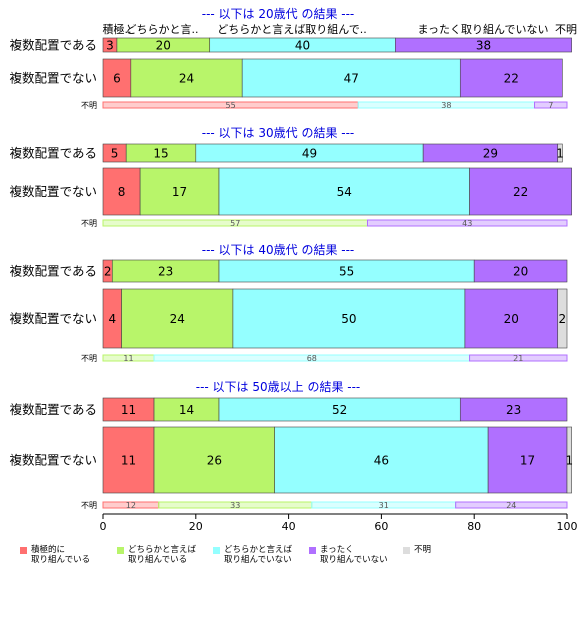  What do you see at coordinates (131, 505) in the screenshot?
I see `unknown-value-label: 12` at bounding box center [131, 505].